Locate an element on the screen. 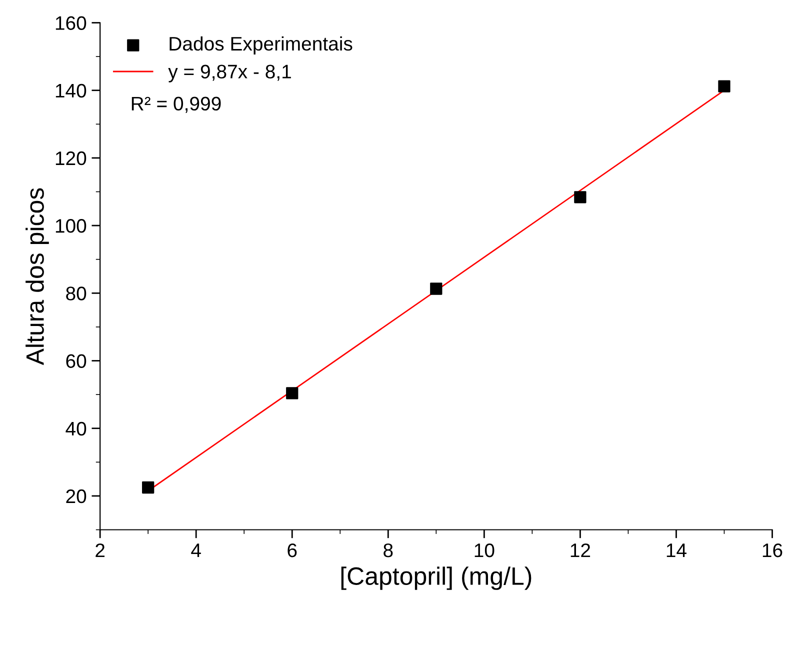 The width and height of the screenshot is (788, 650). y-tick-label: 120 is located at coordinates (71, 158).